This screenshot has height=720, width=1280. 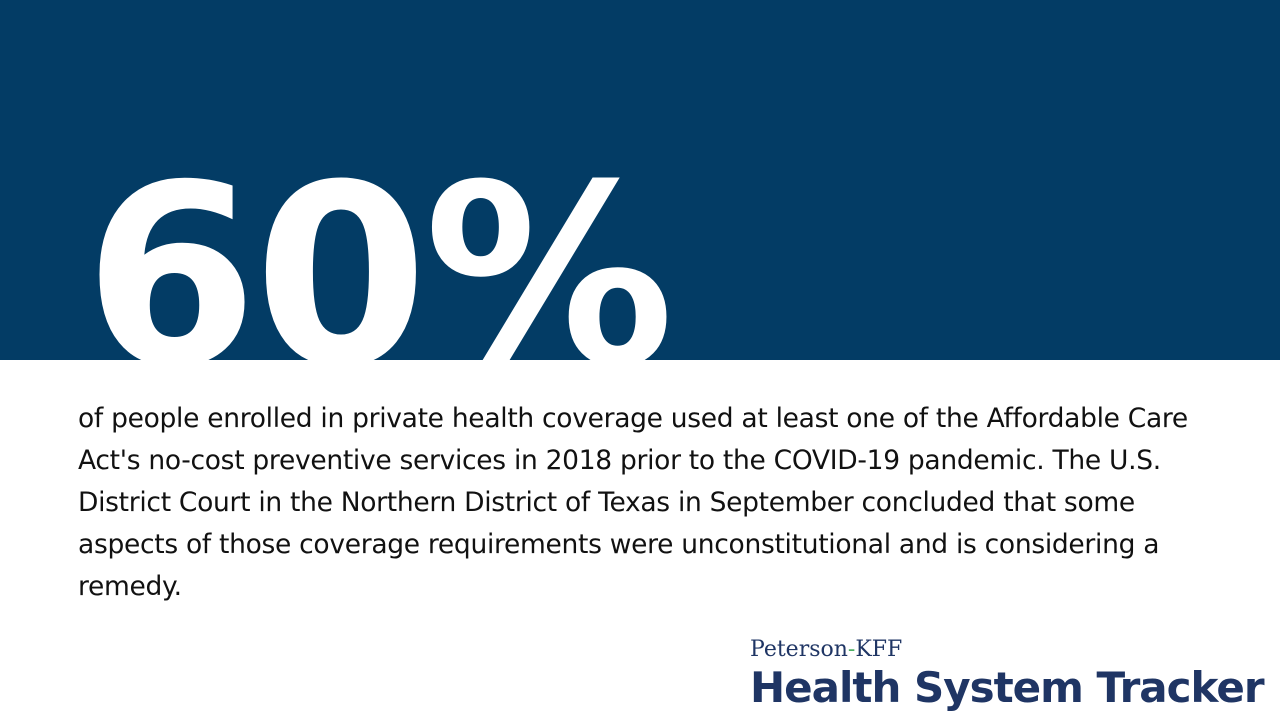 I want to click on logo-peterson: Peterson, so click(x=799, y=649).